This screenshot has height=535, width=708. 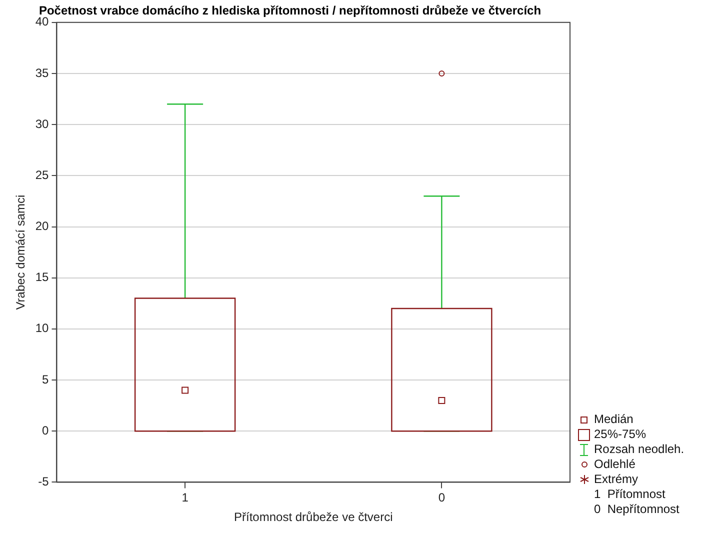 I want to click on x-axis-title: Přítomnost drůbeže ve čtverci, so click(x=313, y=517).